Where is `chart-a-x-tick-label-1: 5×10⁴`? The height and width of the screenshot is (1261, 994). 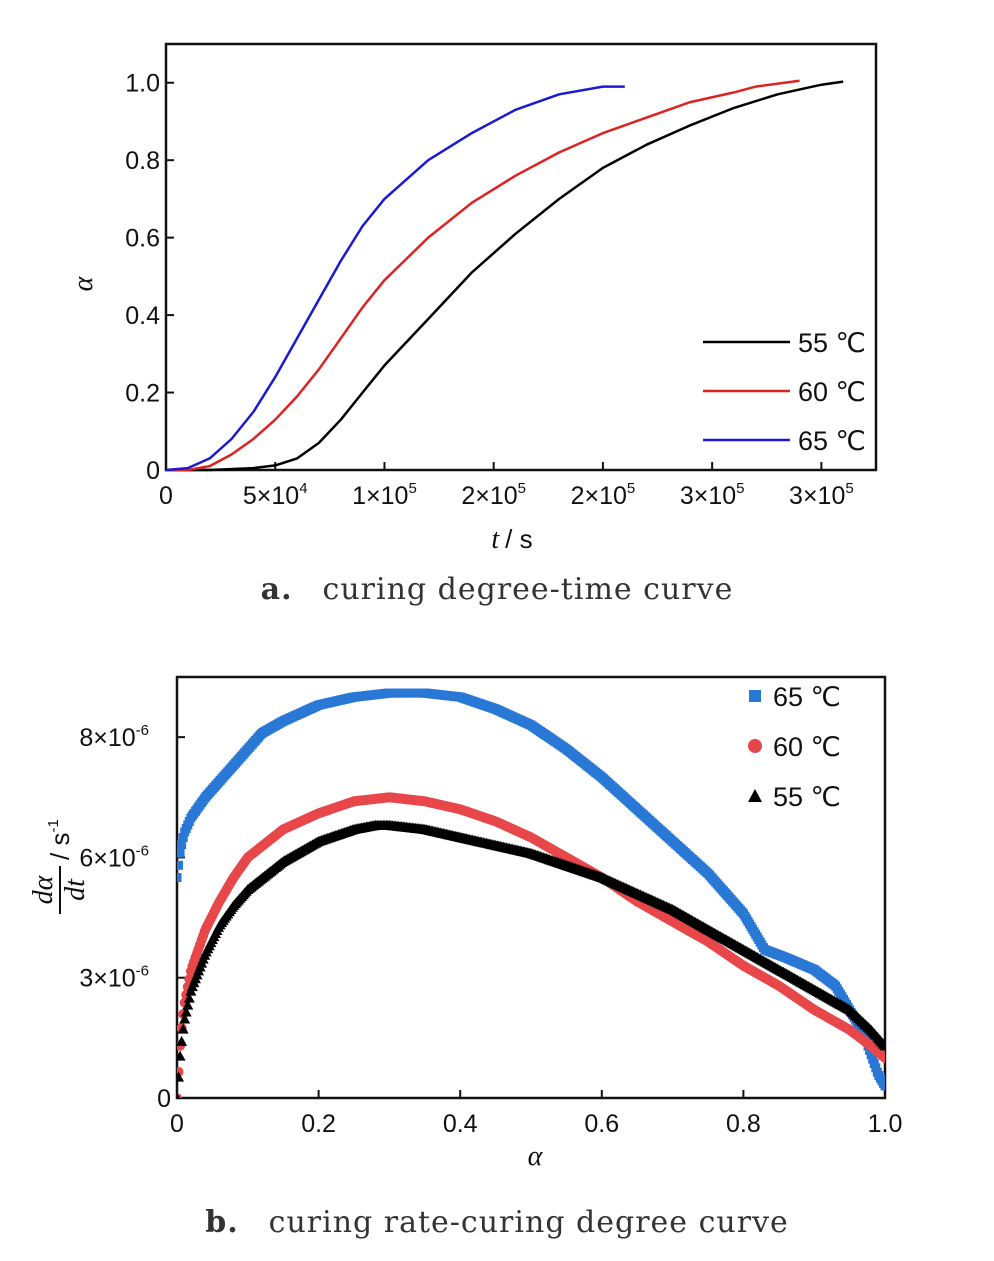 chart-a-x-tick-label-1: 5×10⁴ is located at coordinates (275, 495).